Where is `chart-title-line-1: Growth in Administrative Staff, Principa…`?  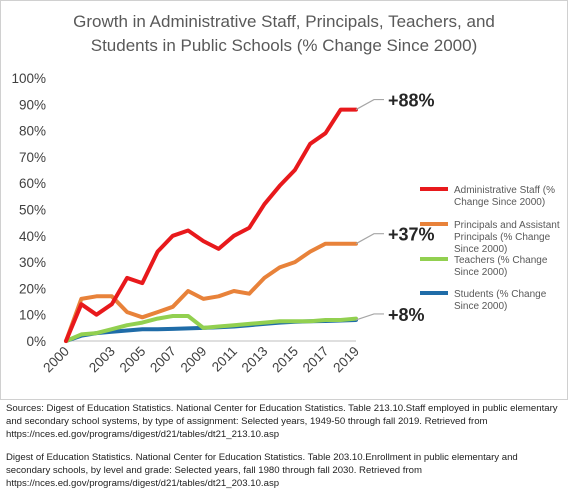
chart-title-line-1: Growth in Administrative Staff, Principa… is located at coordinates (284, 21).